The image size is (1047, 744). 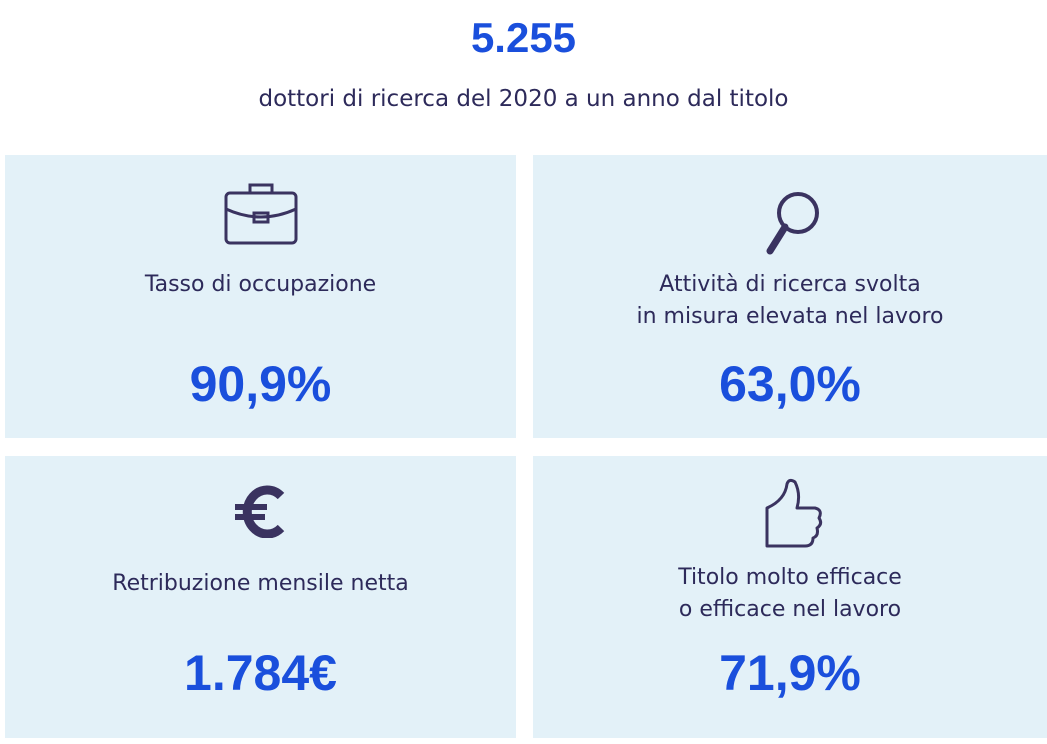 I want to click on card-value: 71,9%, so click(x=790, y=673).